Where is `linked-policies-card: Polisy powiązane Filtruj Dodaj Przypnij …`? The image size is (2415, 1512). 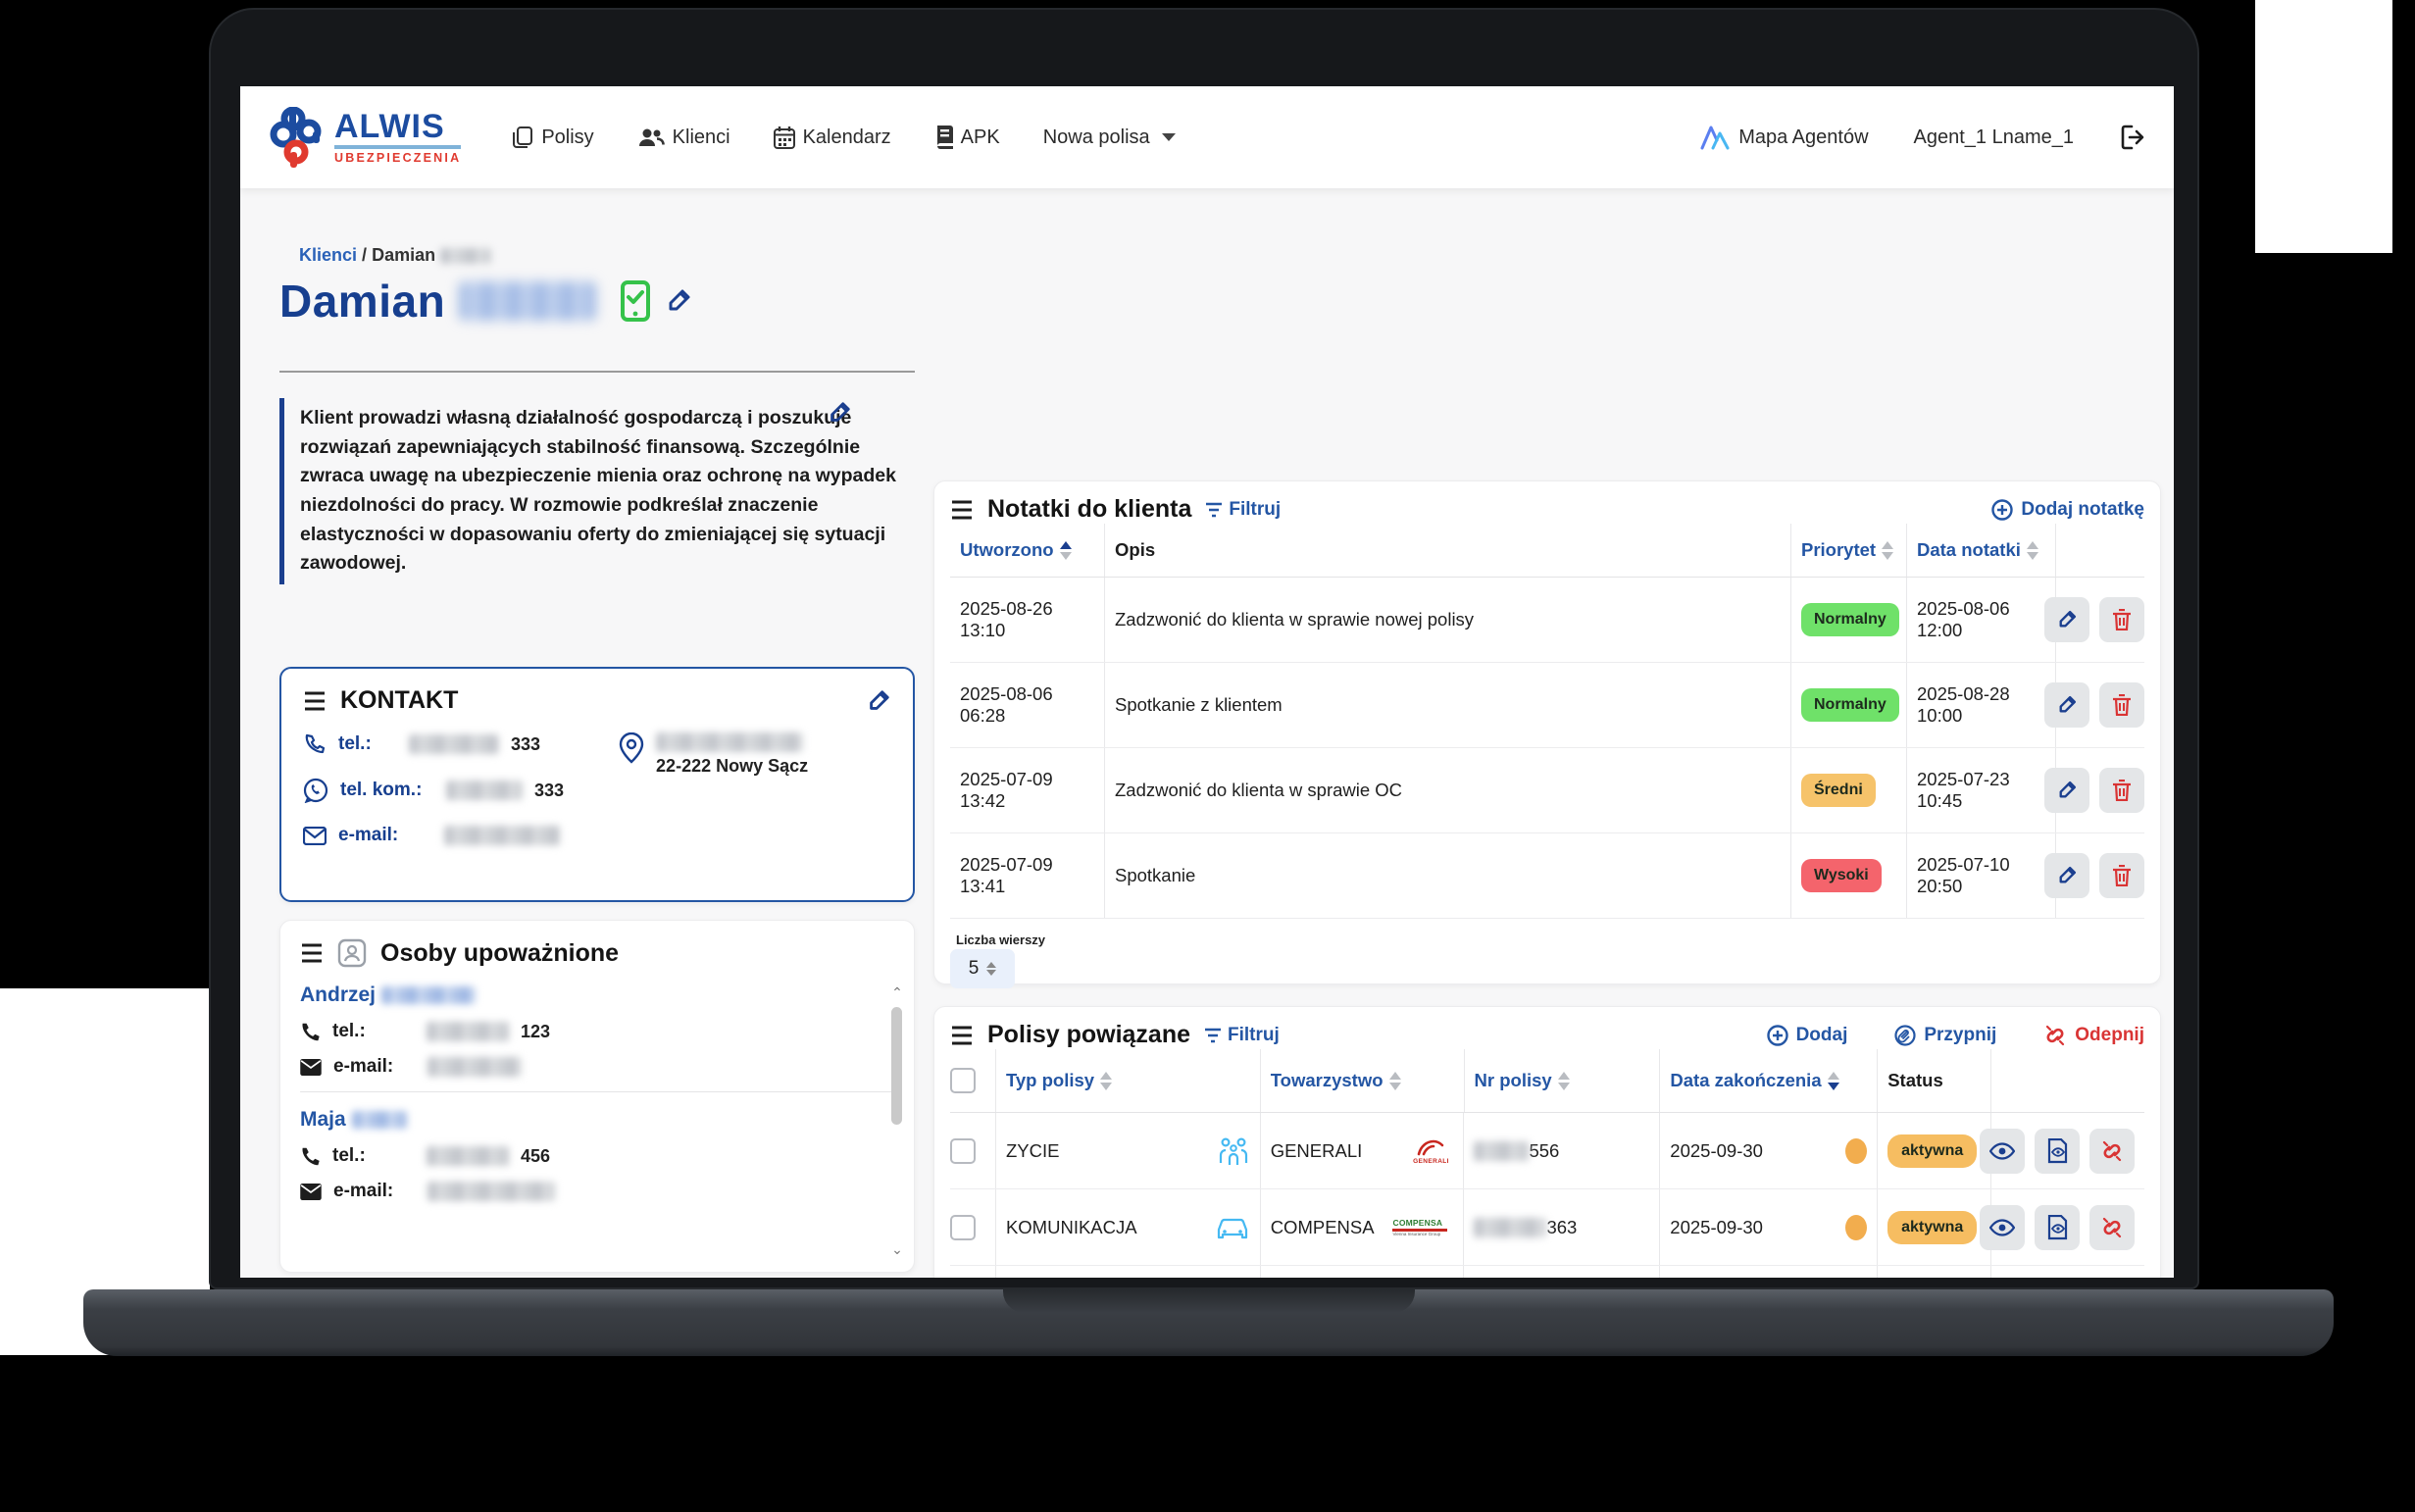
linked-policies-card: Polisy powiązane Filtruj Dodaj Przypnij … is located at coordinates (1547, 1142).